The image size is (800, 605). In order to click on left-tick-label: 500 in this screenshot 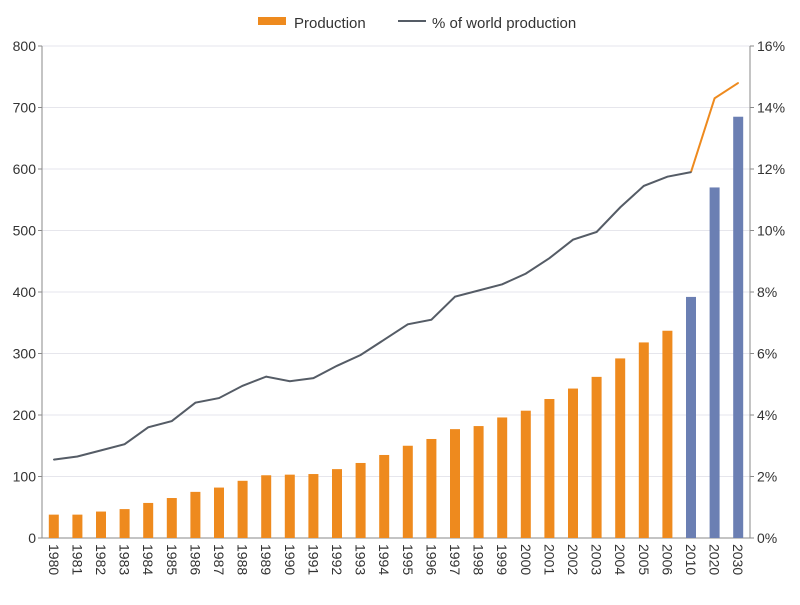, I will do `click(25, 231)`.